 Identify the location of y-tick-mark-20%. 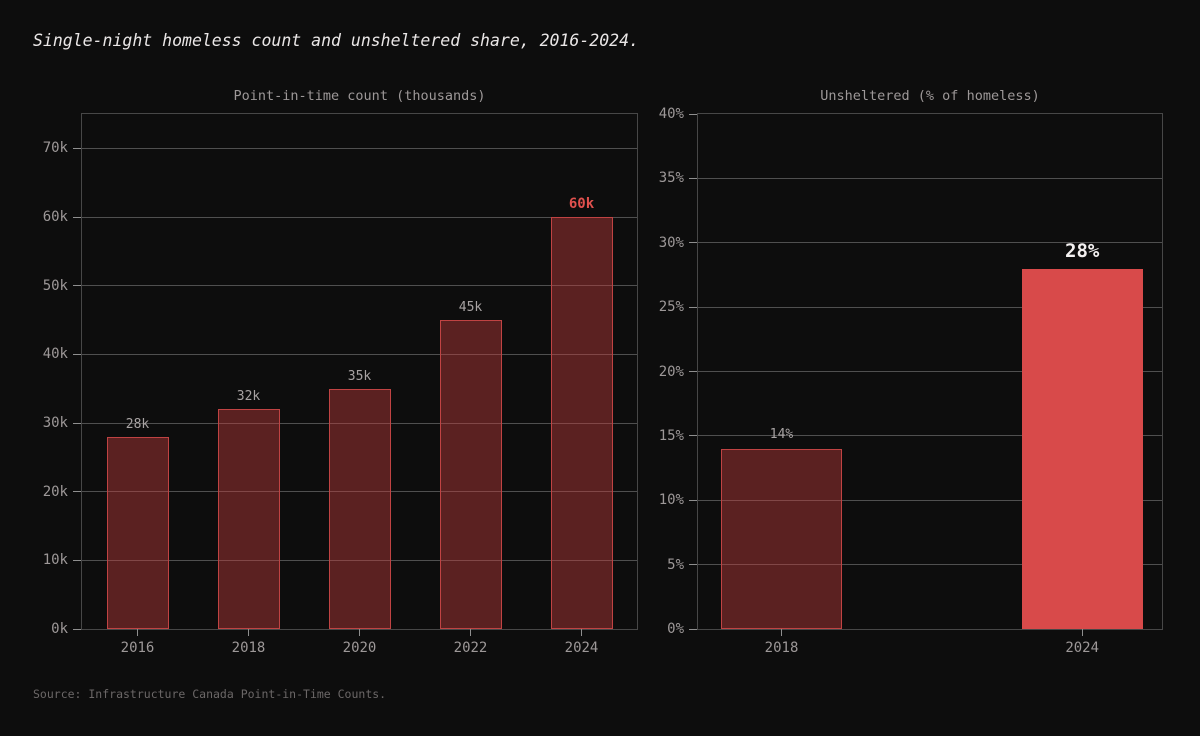
(693, 371).